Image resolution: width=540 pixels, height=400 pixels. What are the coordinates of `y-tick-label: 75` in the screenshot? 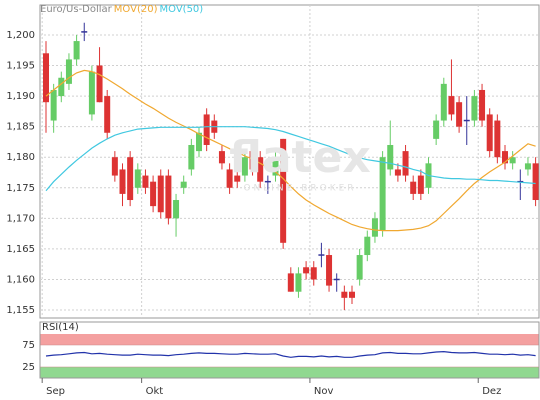 It's located at (28, 345).